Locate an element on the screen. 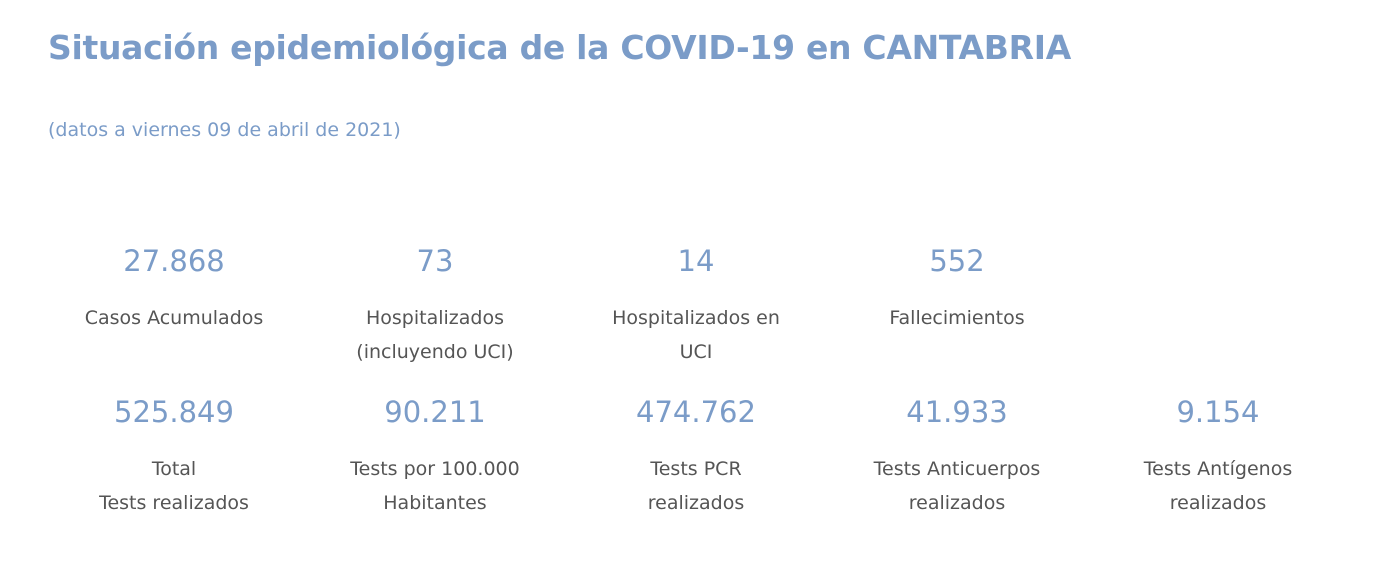 The height and width of the screenshot is (566, 1388). stat-label-line: Tests por 100.000 is located at coordinates (435, 469).